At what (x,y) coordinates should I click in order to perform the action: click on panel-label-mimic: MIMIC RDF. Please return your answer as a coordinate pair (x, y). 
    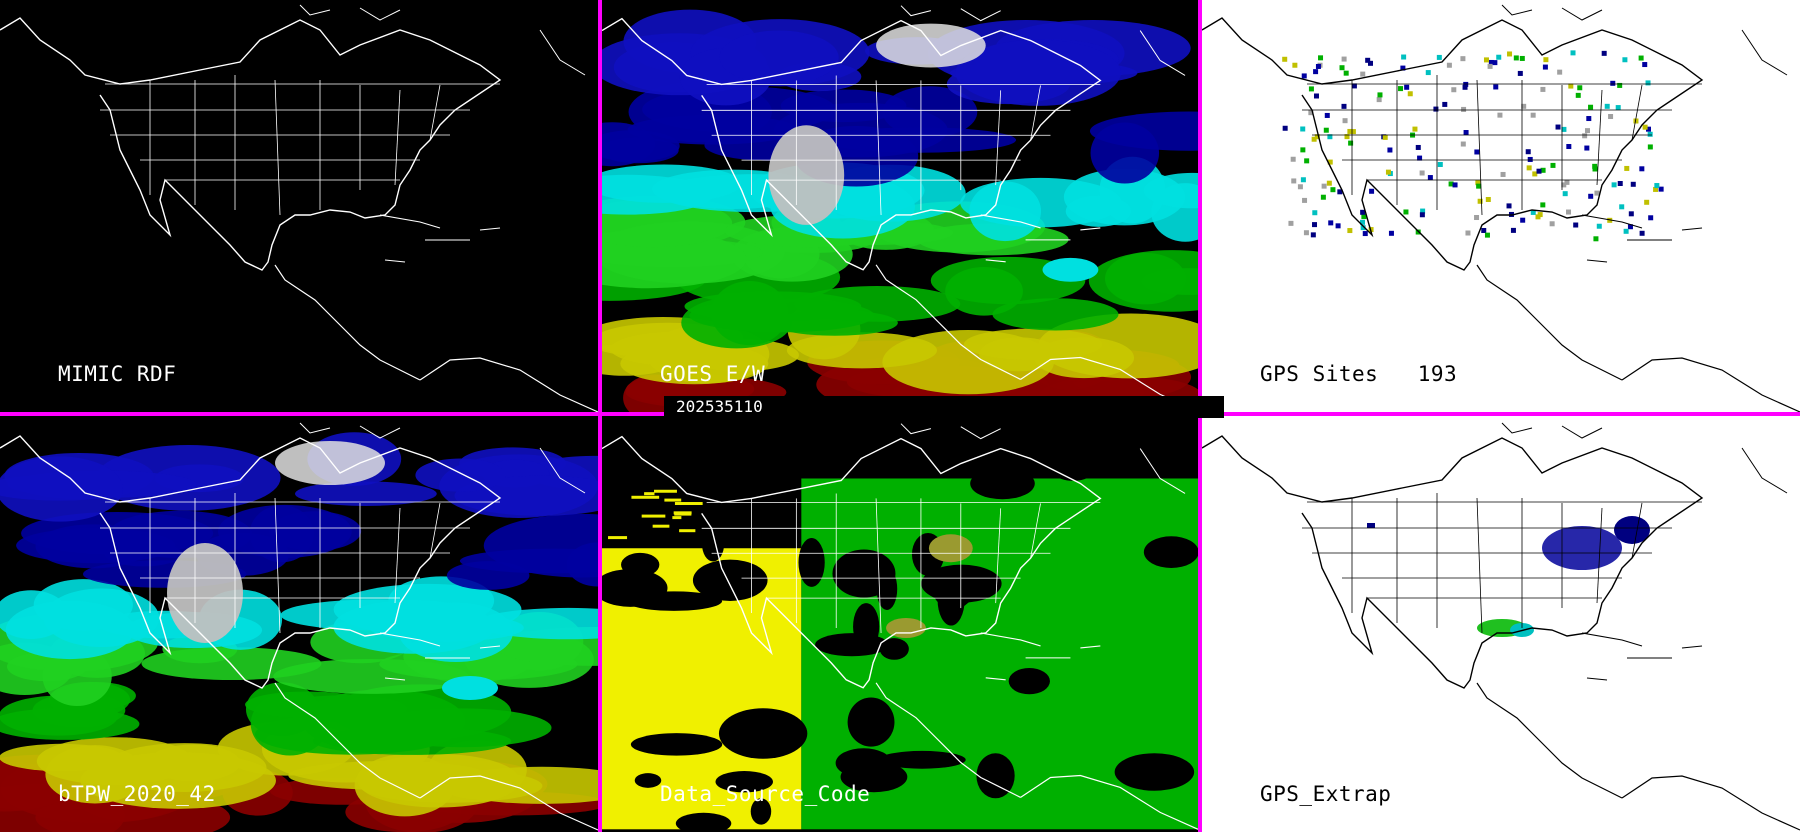
    Looking at the image, I should click on (117, 374).